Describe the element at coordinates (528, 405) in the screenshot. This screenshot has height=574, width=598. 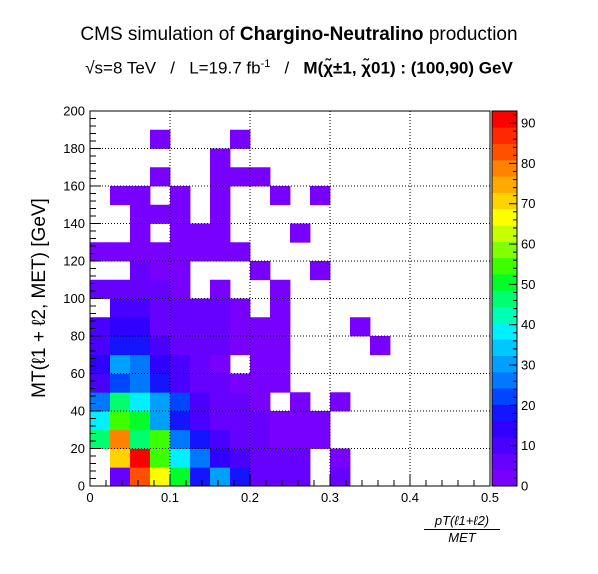
I see `color-scale-label: 20` at that location.